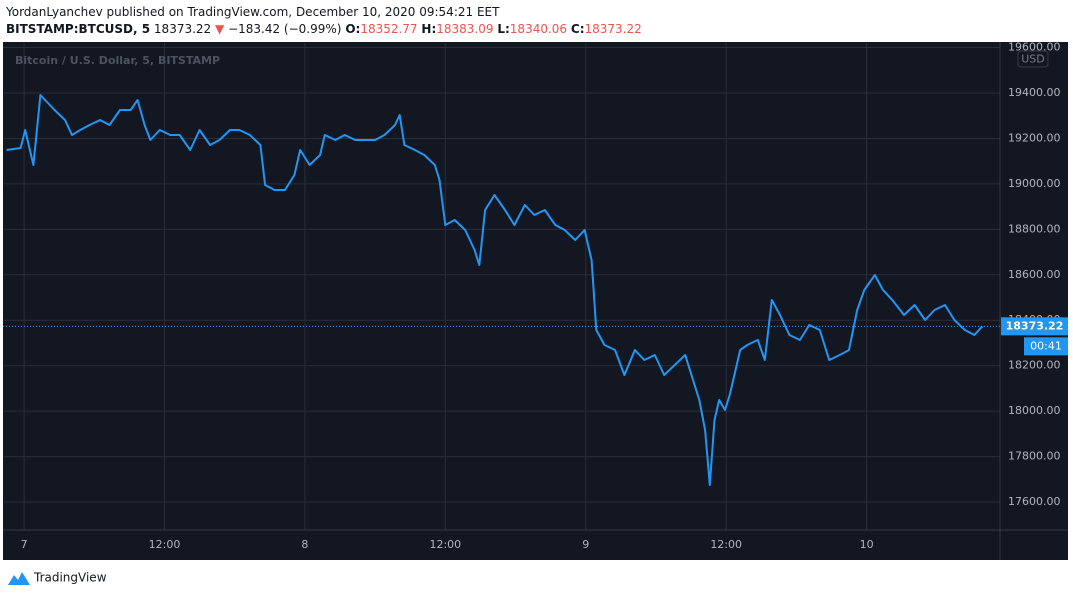 The image size is (1073, 596). I want to click on currency-box, so click(1033, 59).